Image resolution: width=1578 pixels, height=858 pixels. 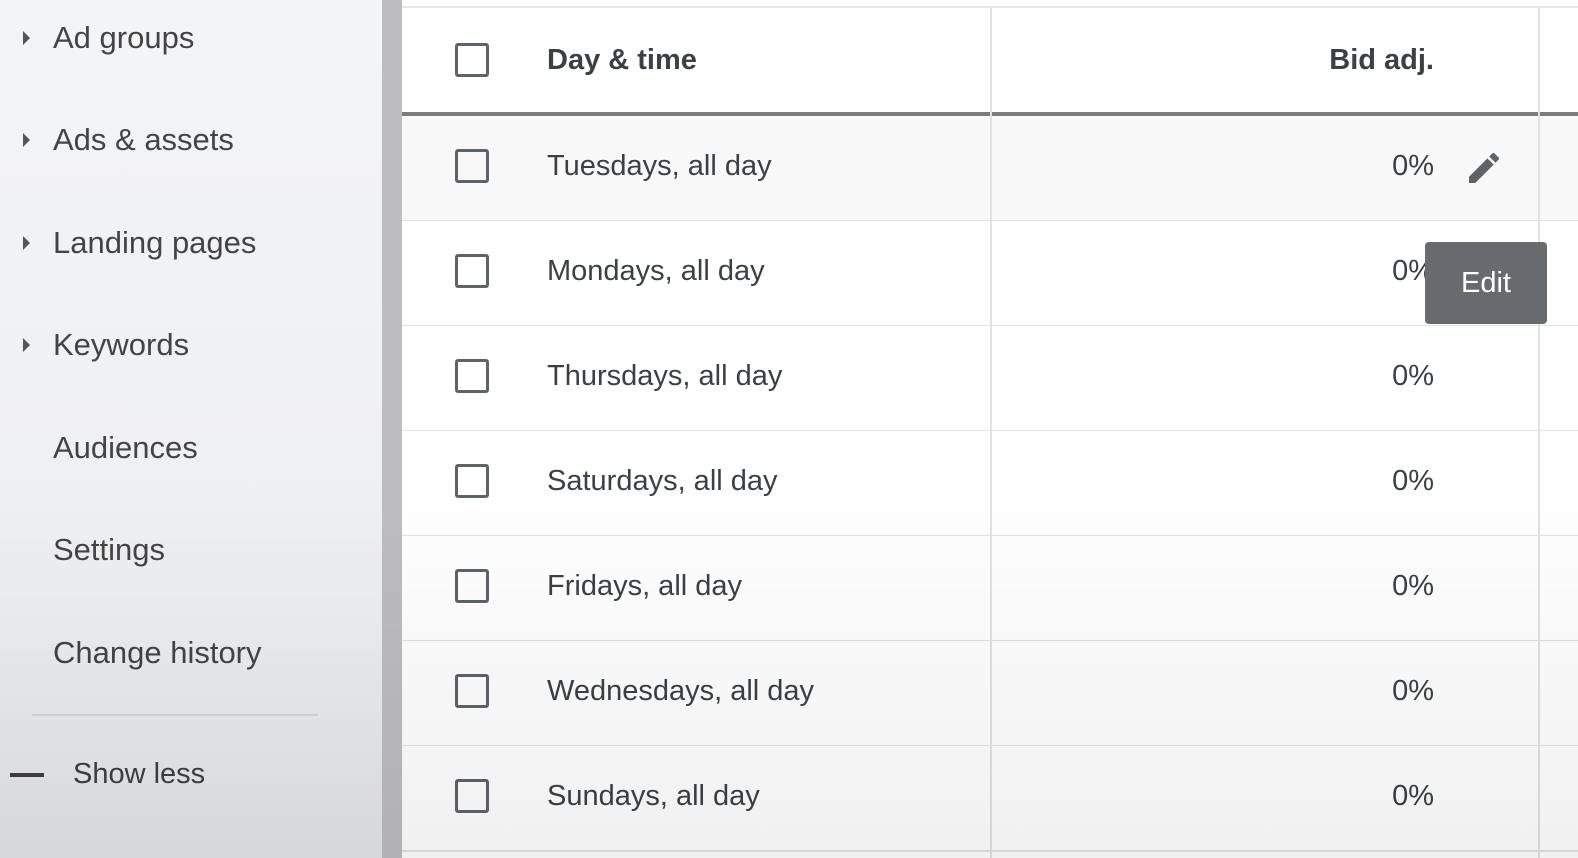 What do you see at coordinates (656, 271) in the screenshot?
I see `day-time-cell: Mondays, all day` at bounding box center [656, 271].